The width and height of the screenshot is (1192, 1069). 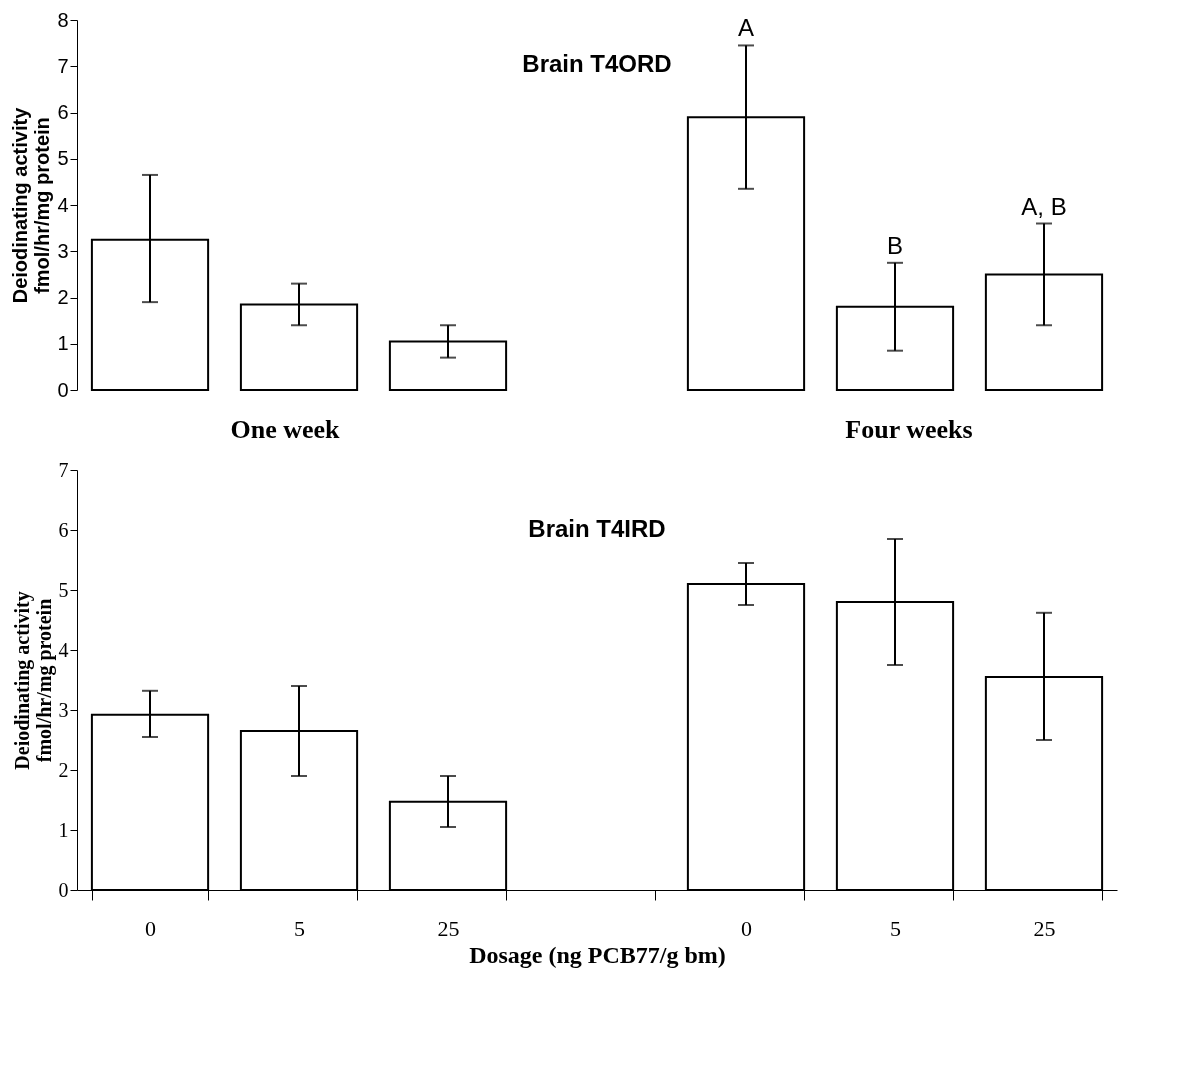 What do you see at coordinates (63, 19) in the screenshot?
I see `y-tick-label: 8` at bounding box center [63, 19].